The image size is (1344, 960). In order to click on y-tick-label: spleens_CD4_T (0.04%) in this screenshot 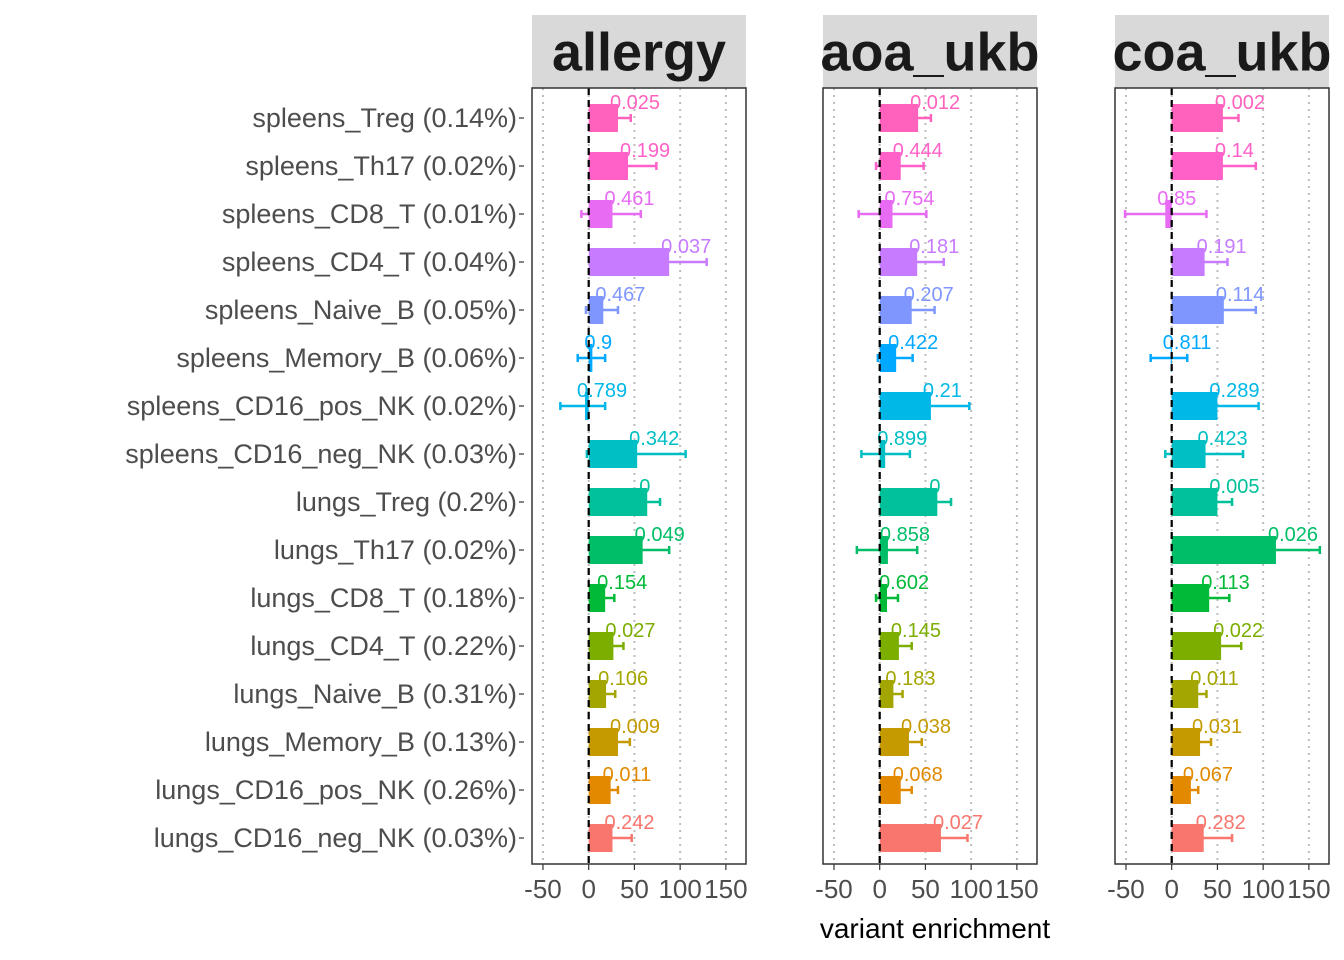, I will do `click(369, 262)`.